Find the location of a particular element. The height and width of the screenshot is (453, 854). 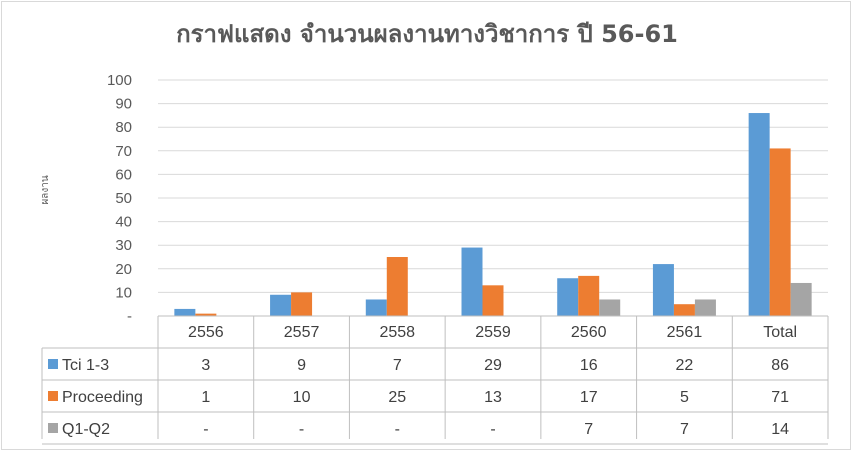

data-table-cell: 9 is located at coordinates (301, 365).